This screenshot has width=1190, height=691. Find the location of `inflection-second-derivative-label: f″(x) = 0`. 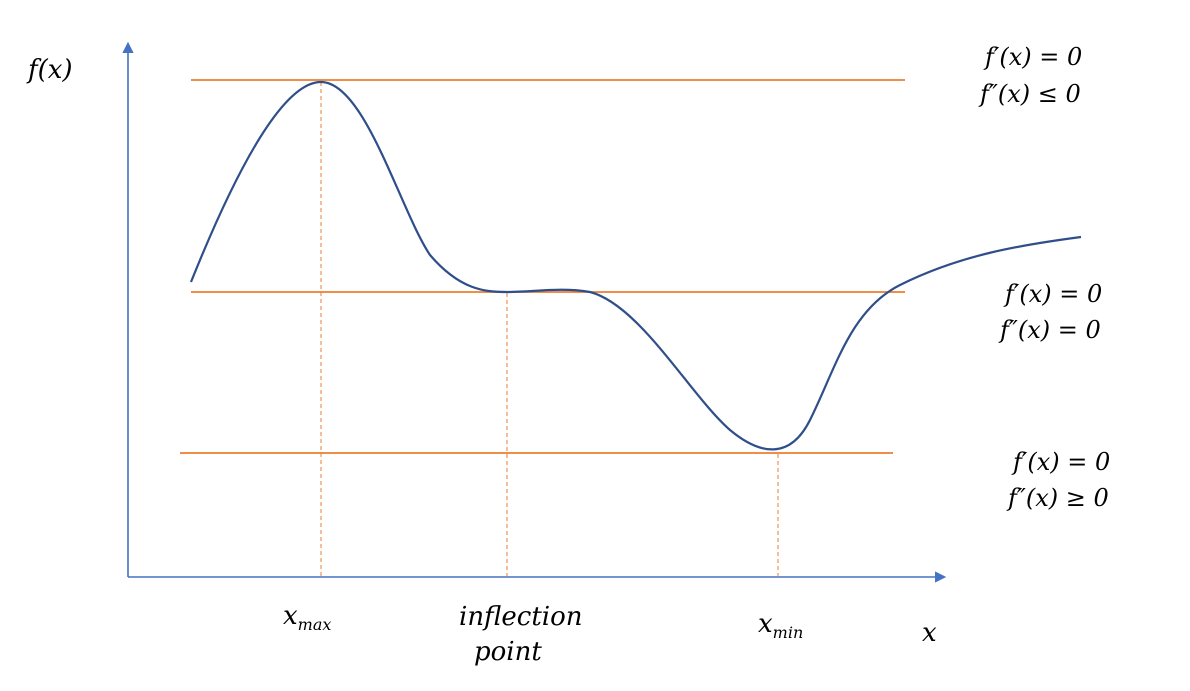

inflection-second-derivative-label: f″(x) = 0 is located at coordinates (1049, 330).